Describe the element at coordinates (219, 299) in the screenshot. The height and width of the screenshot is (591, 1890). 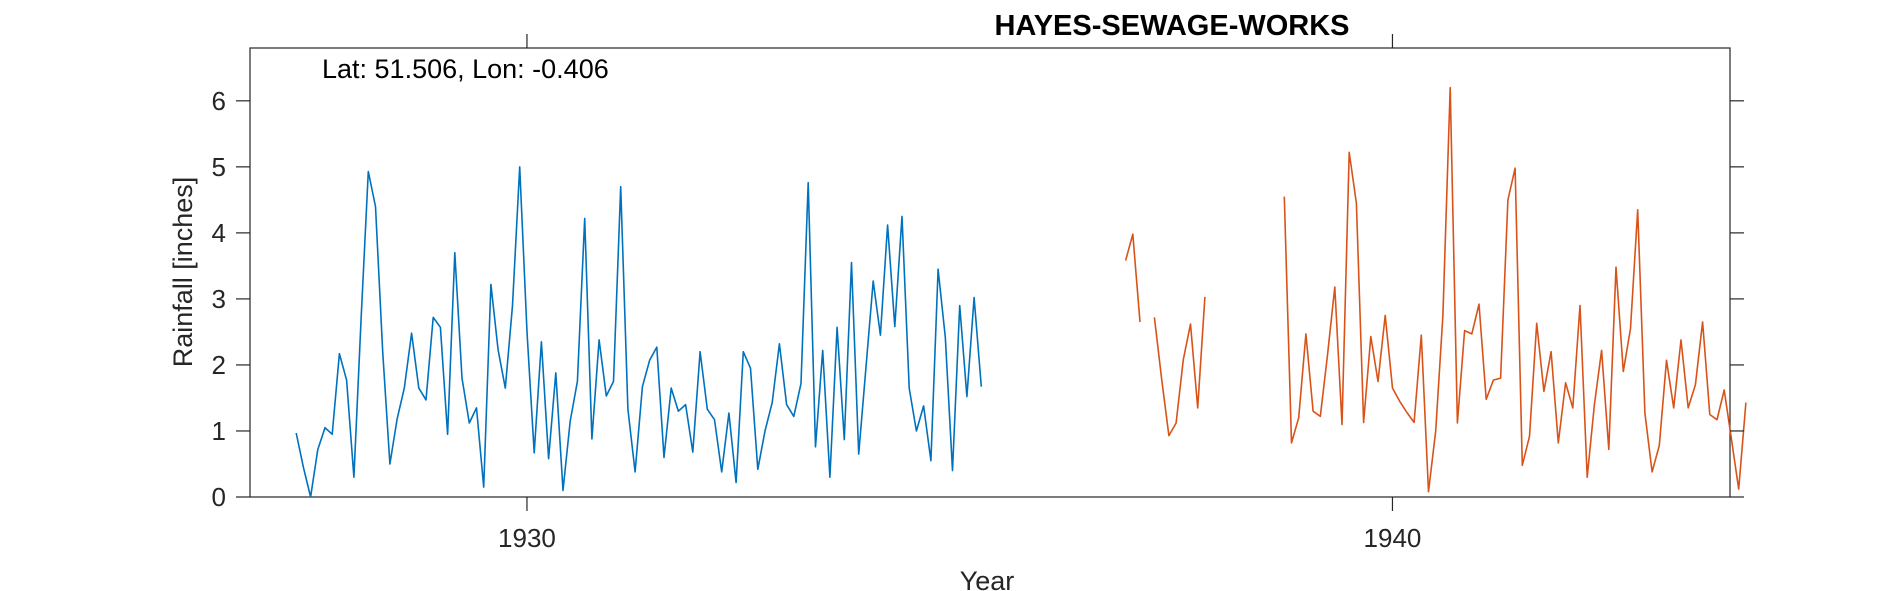
I see `y-tick-label: 3` at that location.